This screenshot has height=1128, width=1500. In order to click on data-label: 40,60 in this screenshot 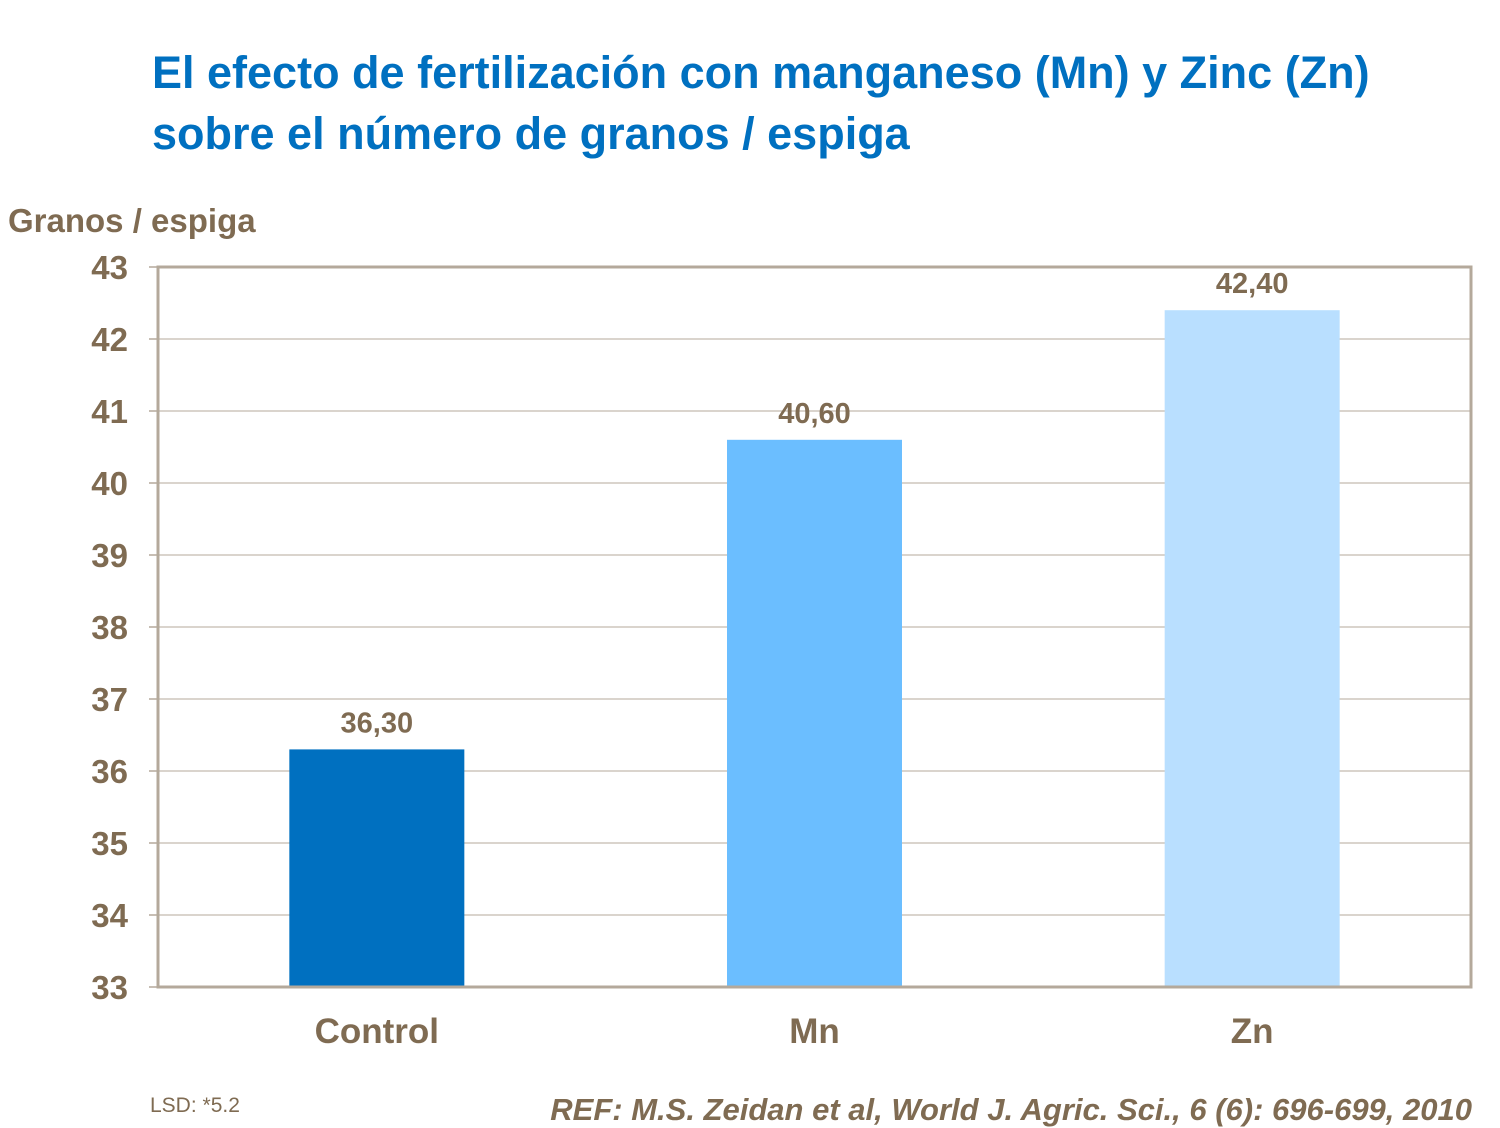, I will do `click(814, 414)`.